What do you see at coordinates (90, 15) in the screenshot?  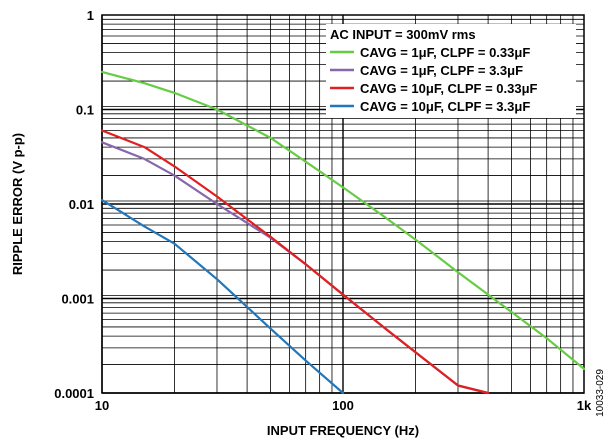 I see `y-tick-label: 1` at bounding box center [90, 15].